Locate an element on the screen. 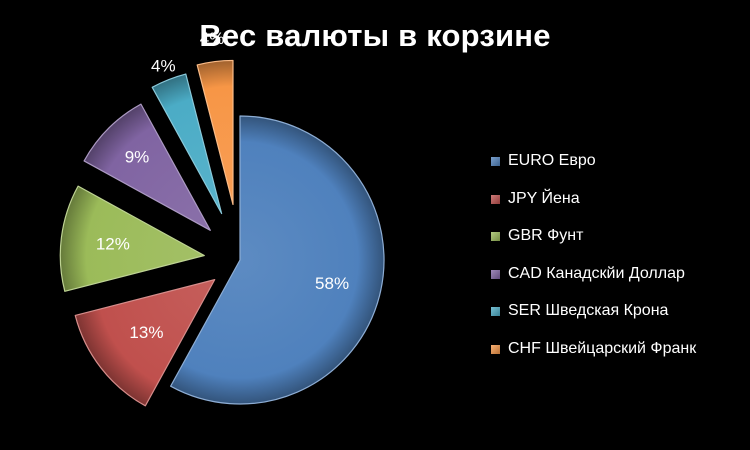  legend-item-5: CHF Швейцарский Франк is located at coordinates (618, 355).